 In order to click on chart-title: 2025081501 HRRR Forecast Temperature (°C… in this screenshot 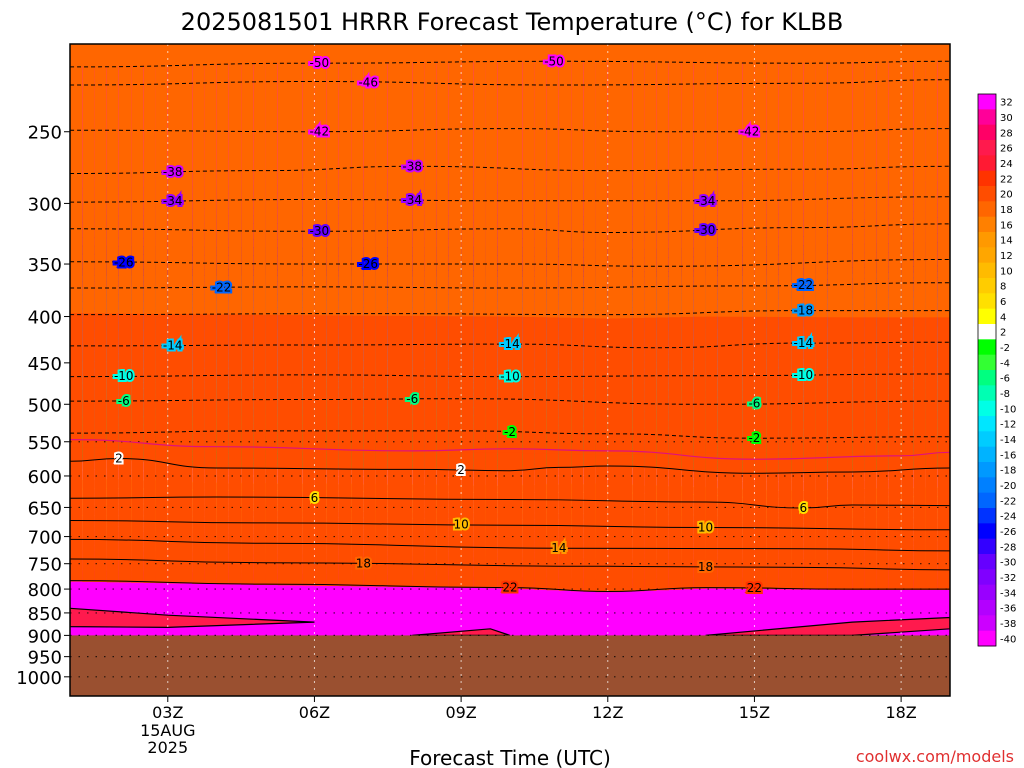, I will do `click(512, 22)`.